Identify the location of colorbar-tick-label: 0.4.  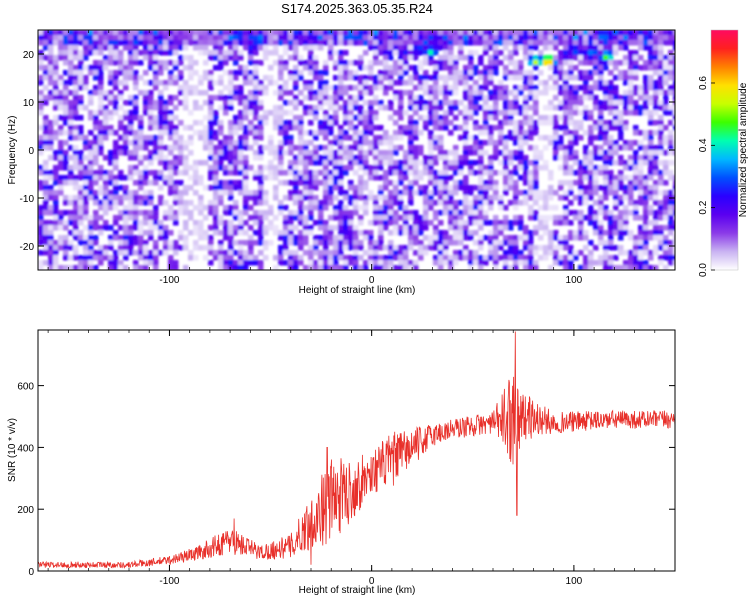
(703, 145).